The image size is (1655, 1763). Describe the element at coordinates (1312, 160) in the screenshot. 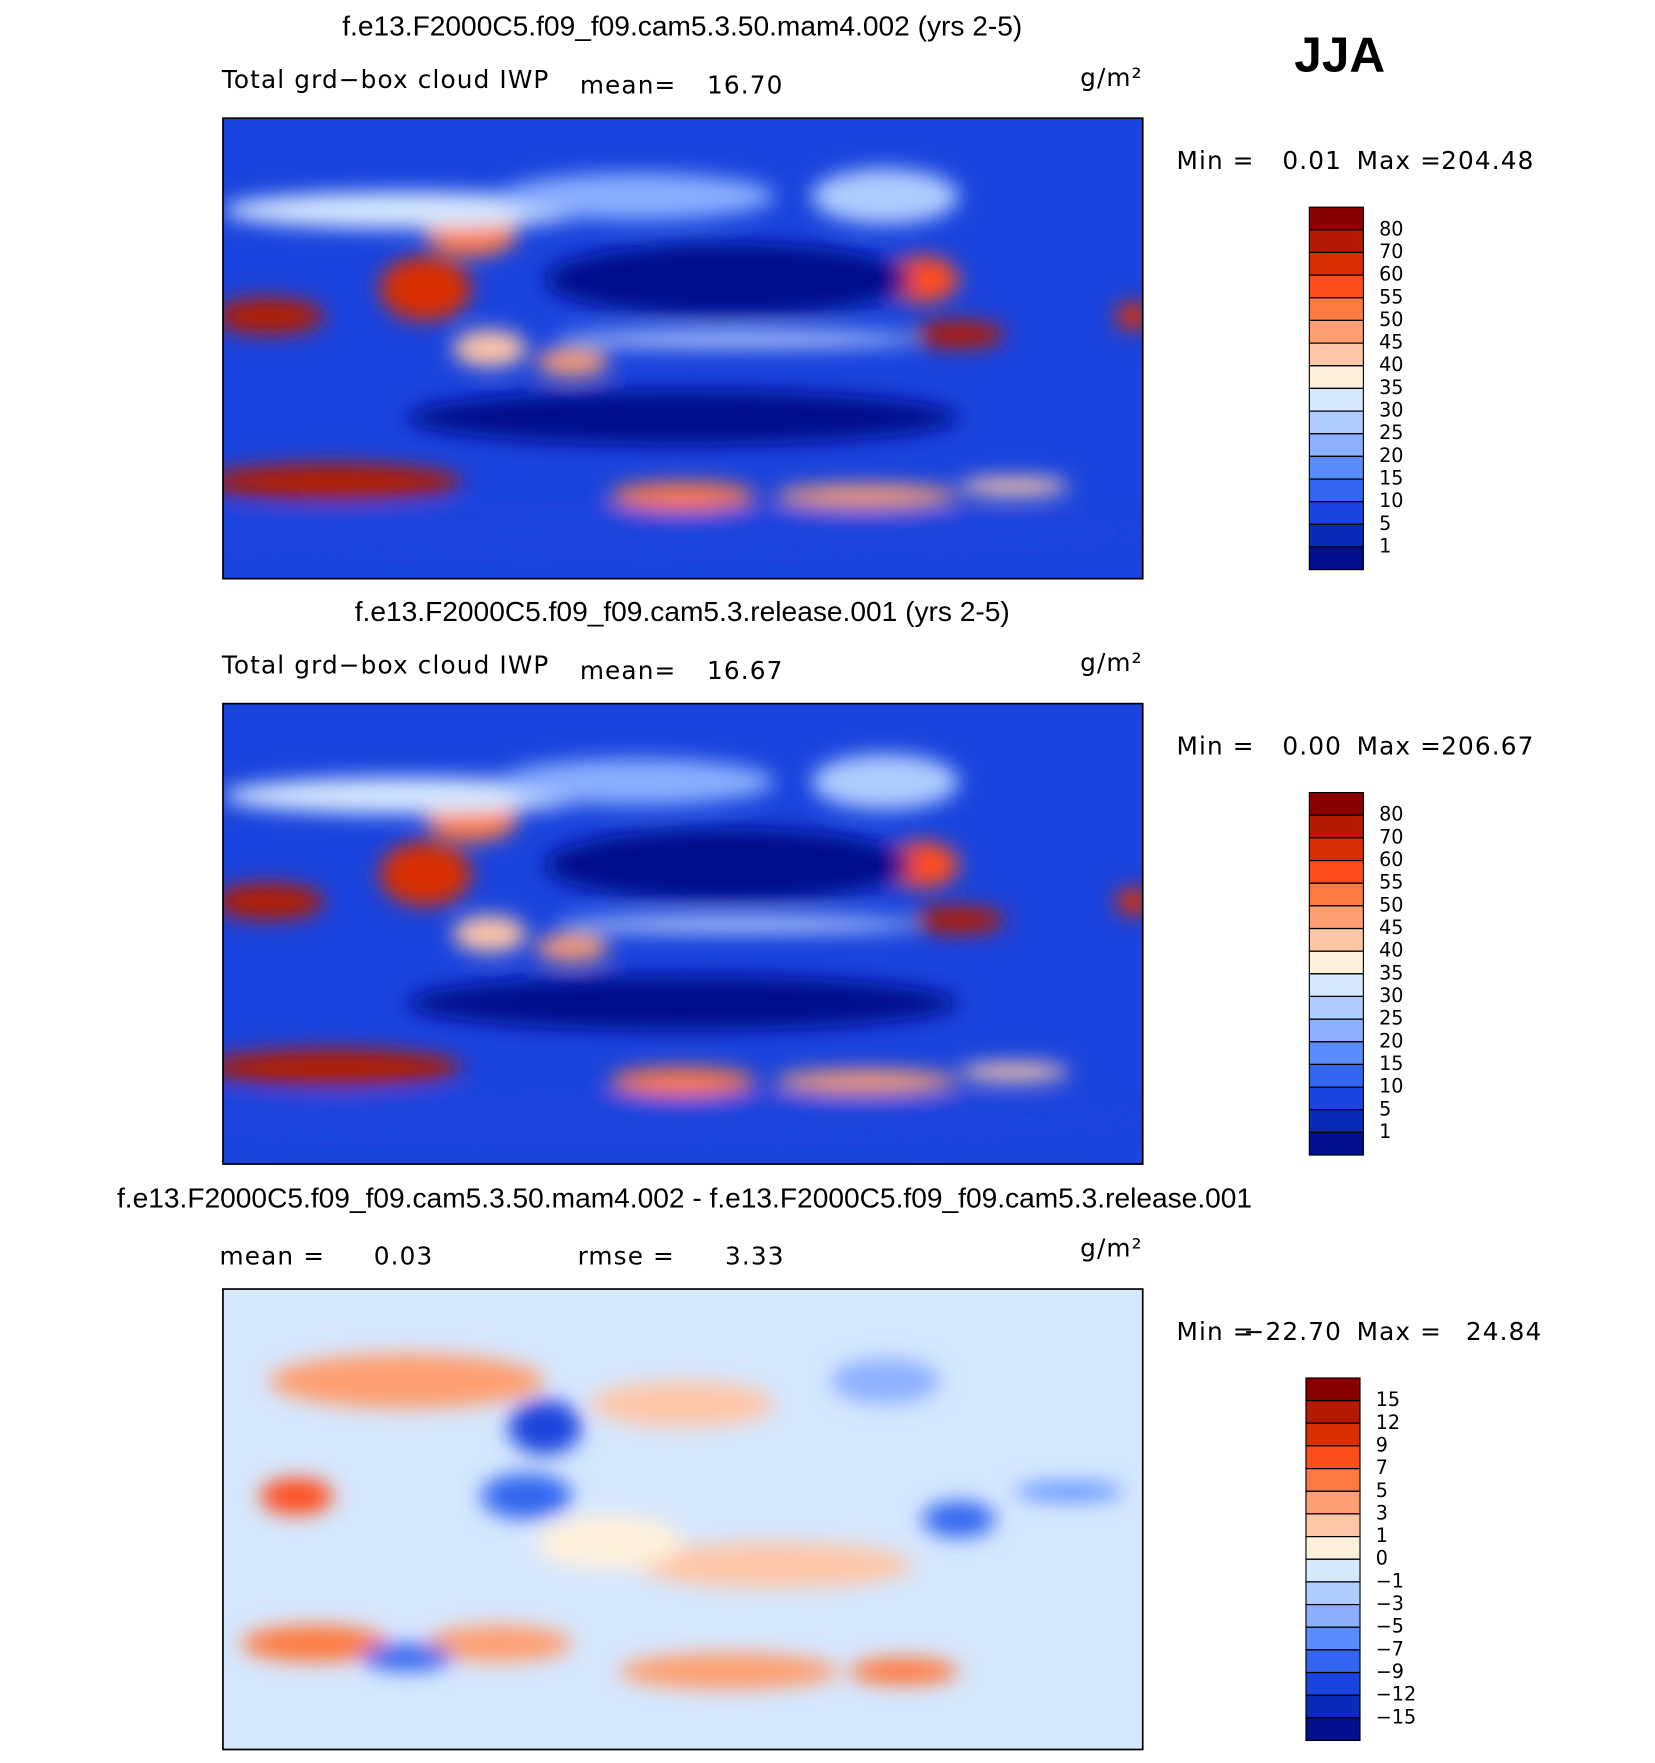

I see `min-value: 0.01` at that location.